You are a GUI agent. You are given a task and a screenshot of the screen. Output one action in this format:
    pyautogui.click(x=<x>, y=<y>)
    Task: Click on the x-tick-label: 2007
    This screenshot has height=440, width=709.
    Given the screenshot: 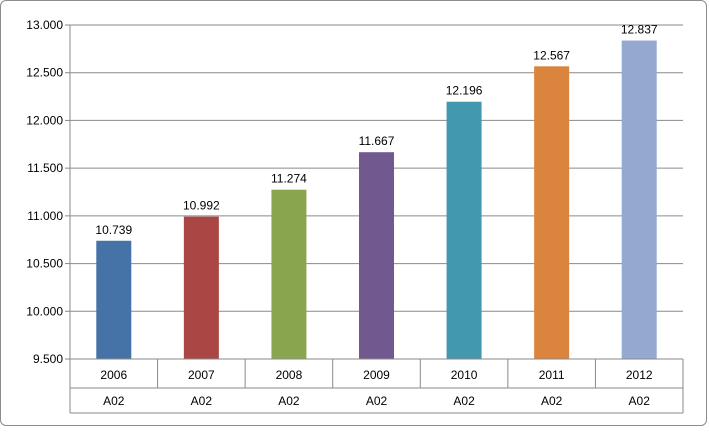 What is the action you would take?
    pyautogui.click(x=201, y=375)
    